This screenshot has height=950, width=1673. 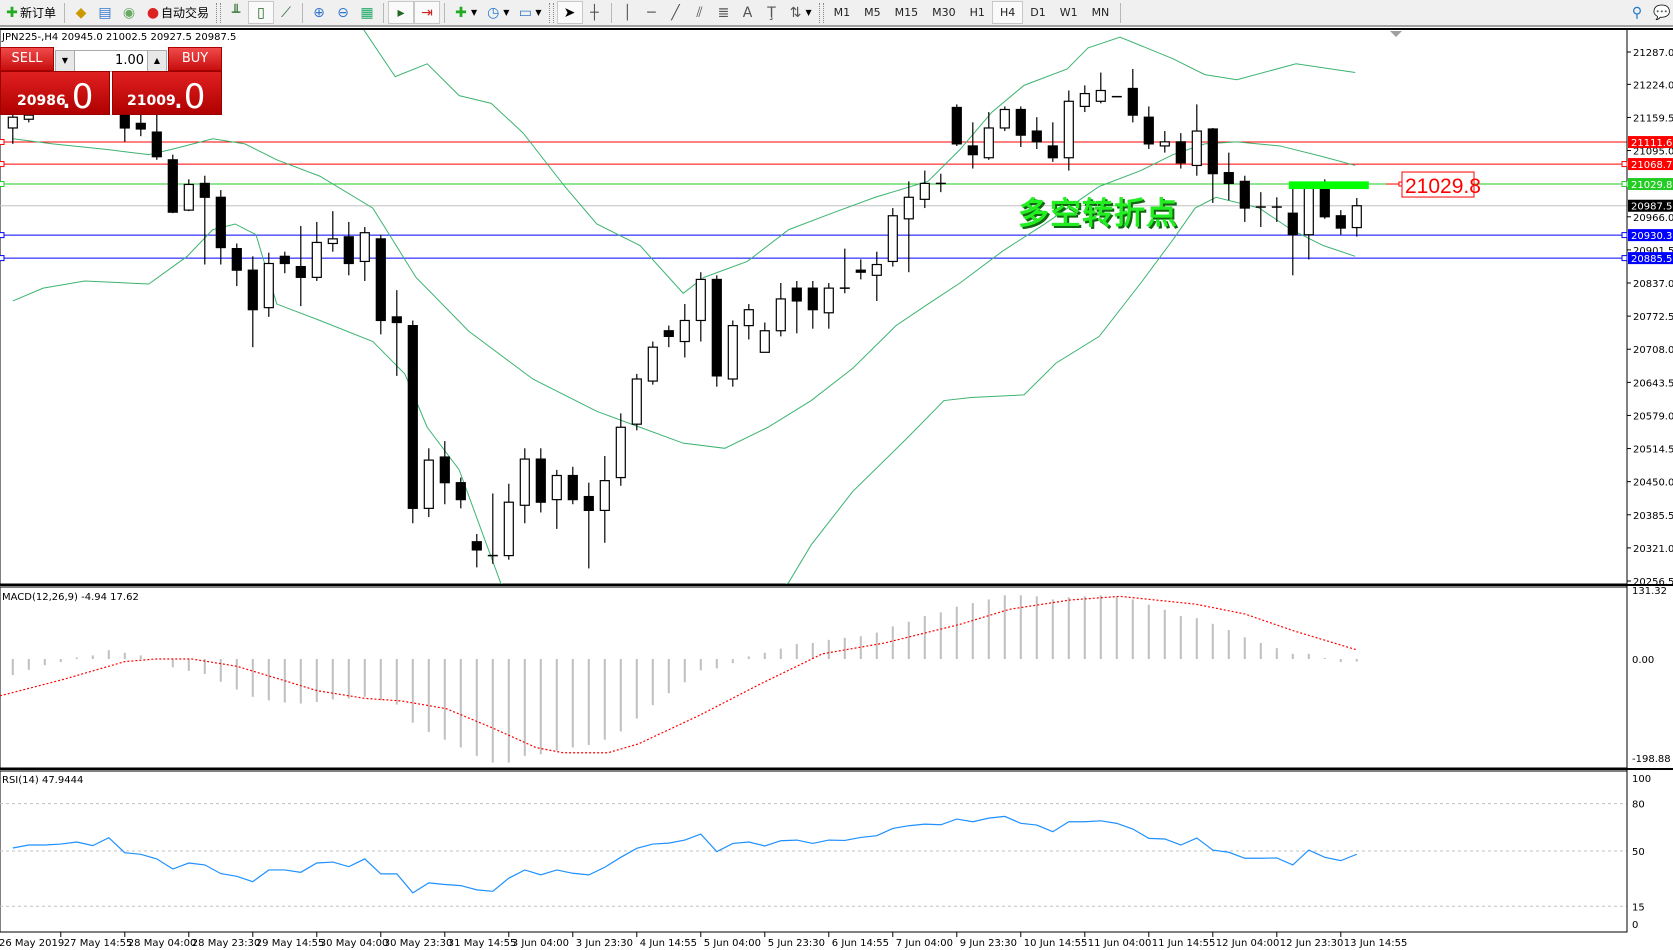 What do you see at coordinates (177, 12) in the screenshot?
I see `auto-trading-button: ● 自动交易` at bounding box center [177, 12].